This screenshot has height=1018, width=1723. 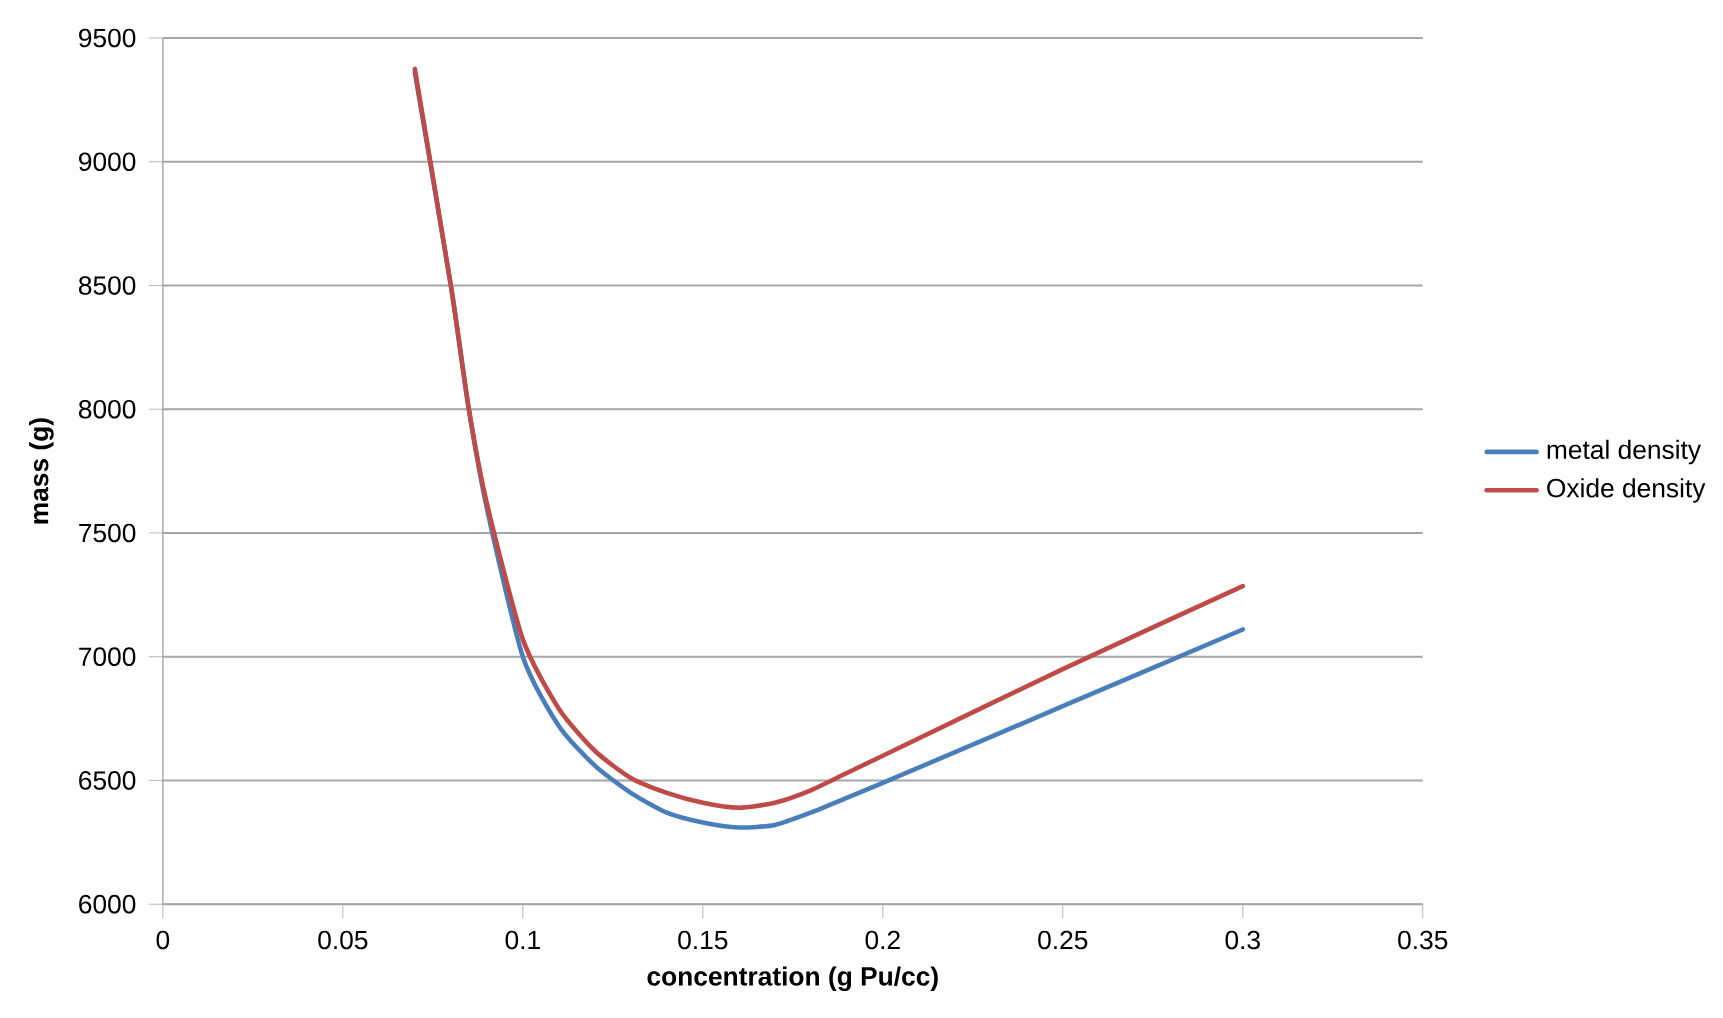 What do you see at coordinates (107, 656) in the screenshot?
I see `y-tick-label: 7000` at bounding box center [107, 656].